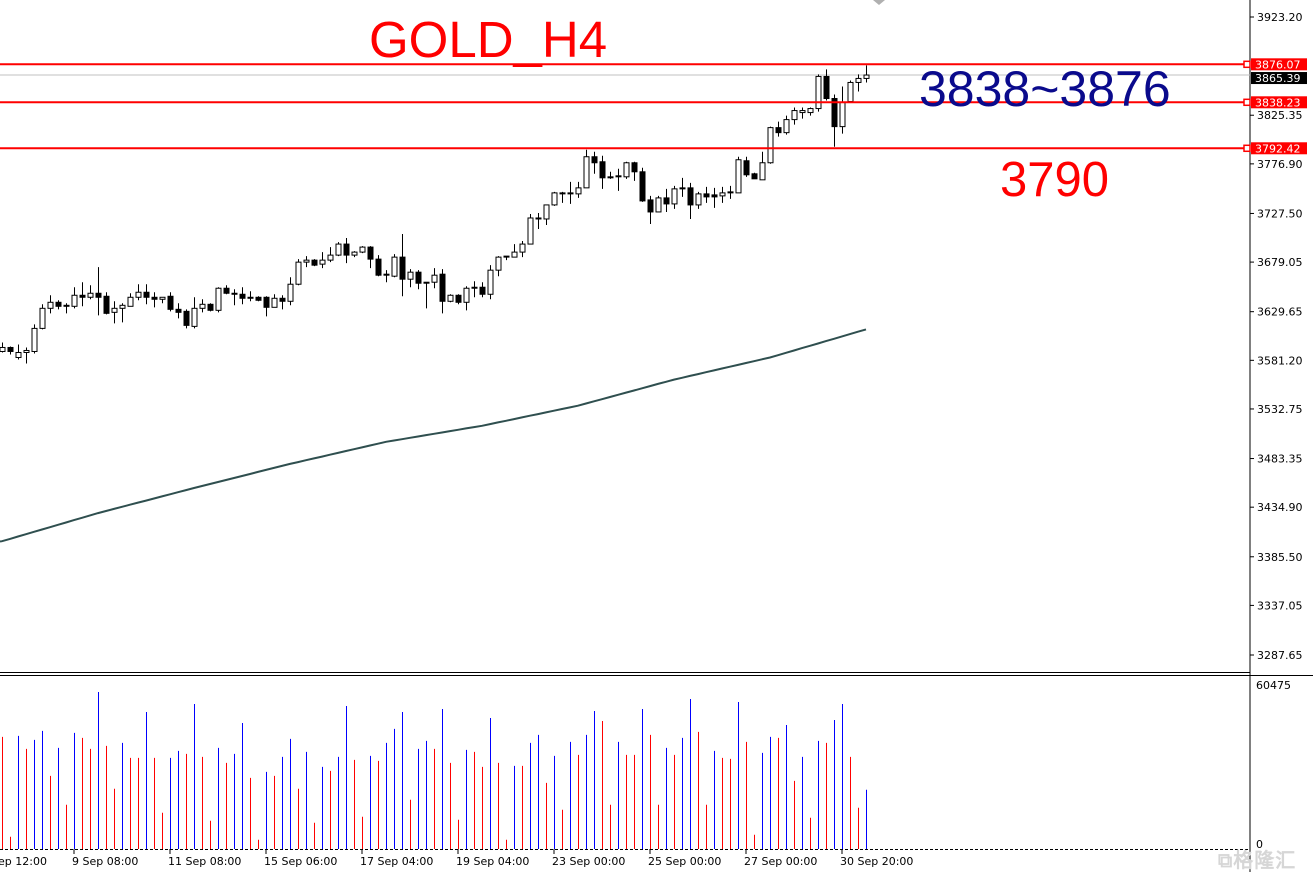 This screenshot has height=872, width=1313. I want to click on watermark-logo: ⧉格隆汇, so click(1257, 860).